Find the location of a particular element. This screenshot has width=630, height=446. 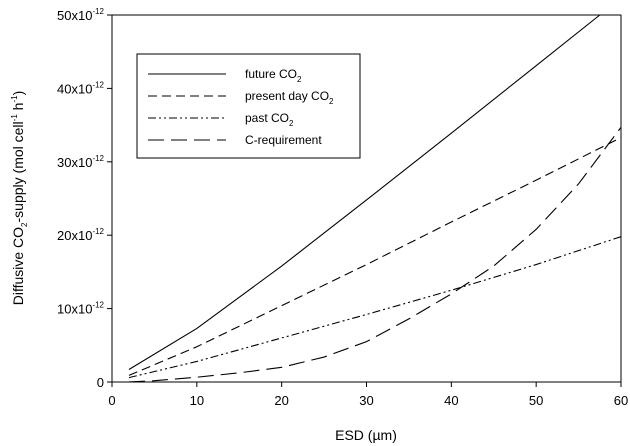

x-axis-ticks: 0 10 20 30 40 50 60 is located at coordinates (368, 395).